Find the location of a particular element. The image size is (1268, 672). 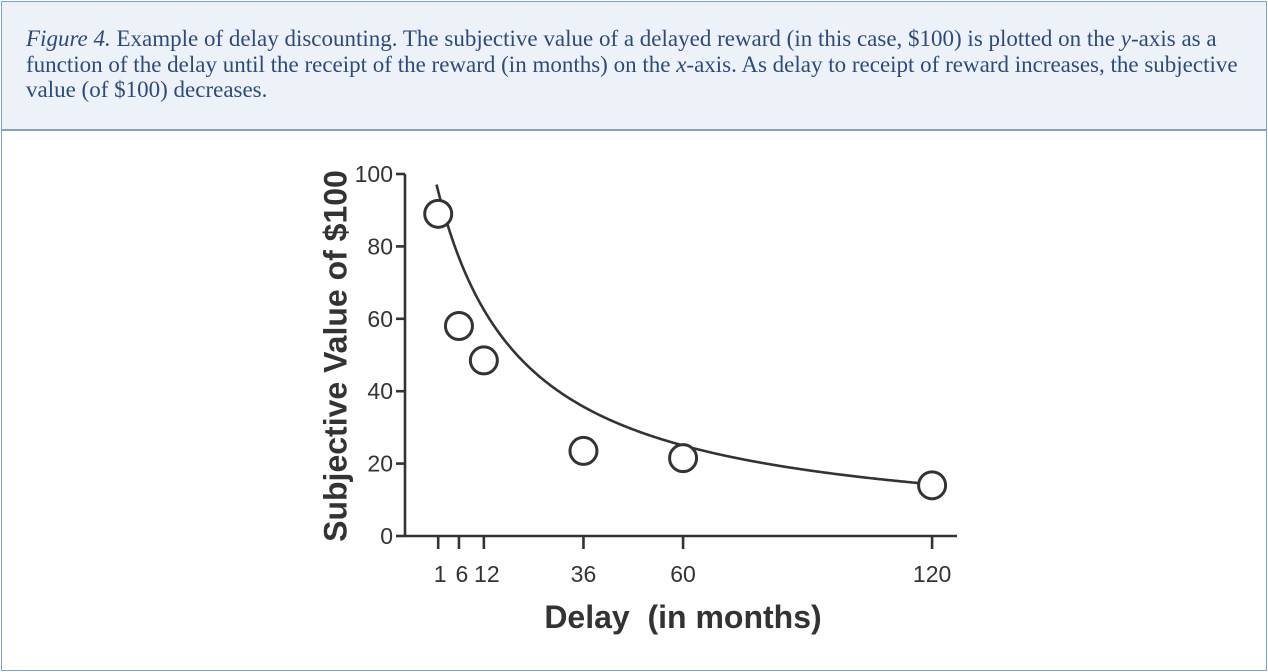

x-tick-label: 1 is located at coordinates (440, 574).